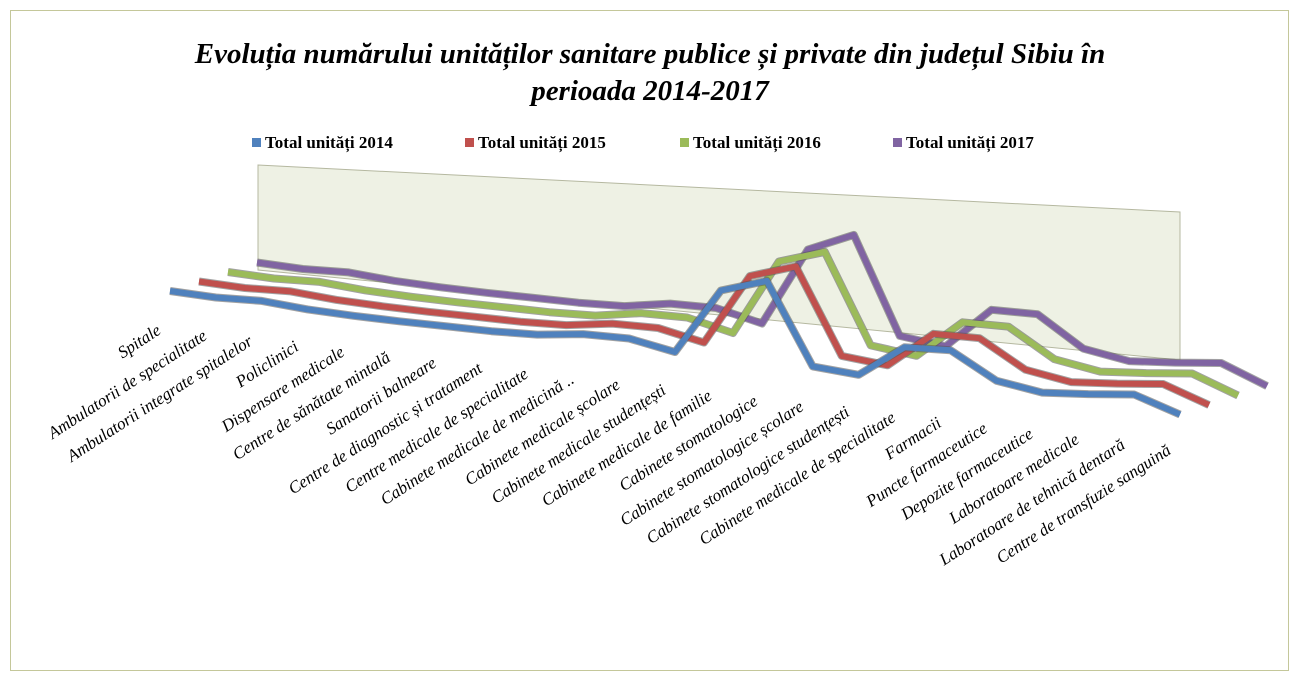  What do you see at coordinates (329, 143) in the screenshot?
I see `legend-label: Total unități 2014` at bounding box center [329, 143].